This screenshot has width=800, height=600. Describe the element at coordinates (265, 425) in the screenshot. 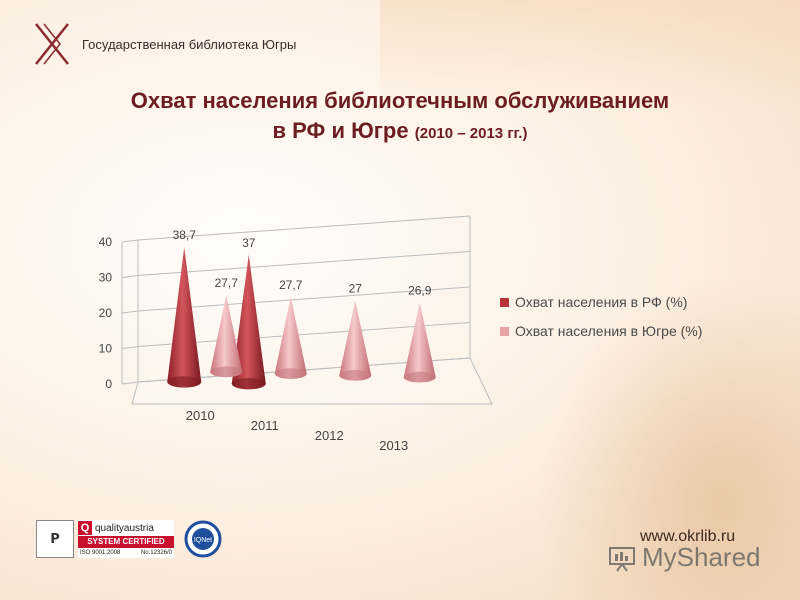

I see `x-tick-label: 2011` at that location.